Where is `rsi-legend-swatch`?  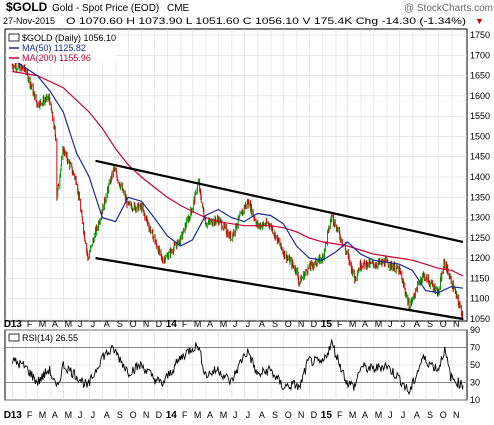
rsi-legend-swatch is located at coordinates (14, 337).